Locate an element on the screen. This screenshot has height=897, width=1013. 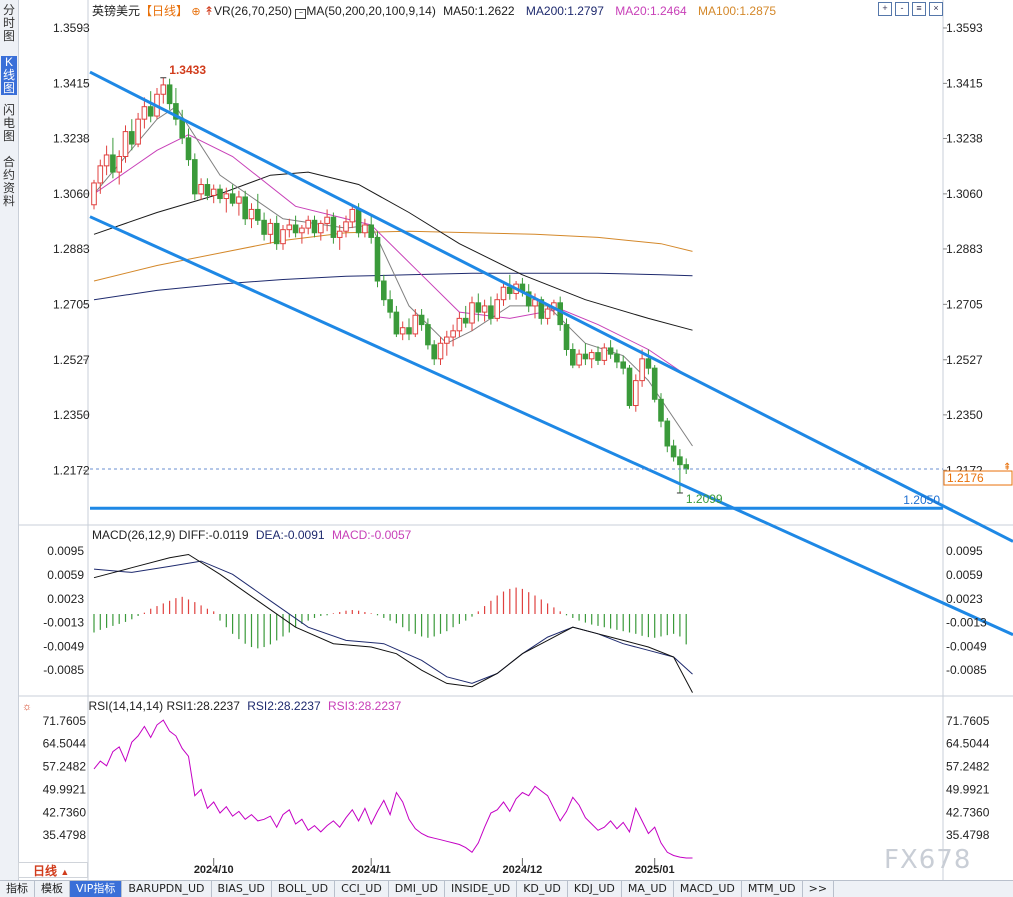
ma100-line is located at coordinates (393, 256).